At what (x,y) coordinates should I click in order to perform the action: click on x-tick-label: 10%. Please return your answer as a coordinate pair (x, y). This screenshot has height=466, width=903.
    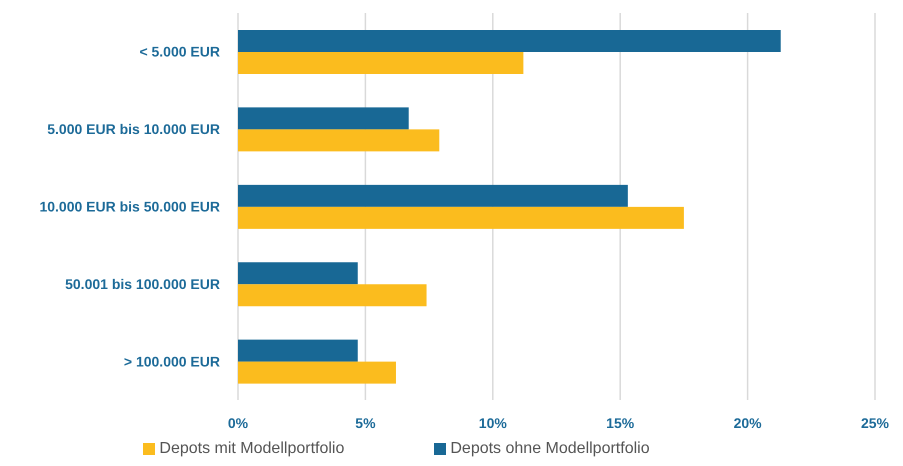
    Looking at the image, I should click on (493, 422).